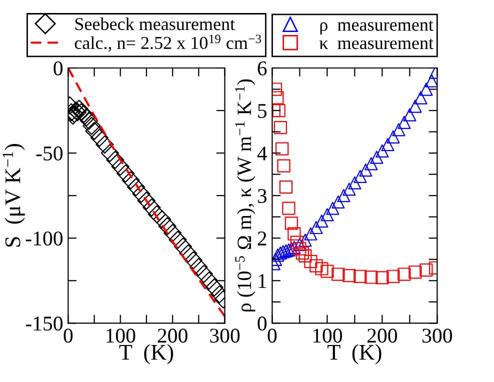 This screenshot has width=494, height=382. Describe the element at coordinates (262, 281) in the screenshot. I see `y-tick-label: 1` at that location.